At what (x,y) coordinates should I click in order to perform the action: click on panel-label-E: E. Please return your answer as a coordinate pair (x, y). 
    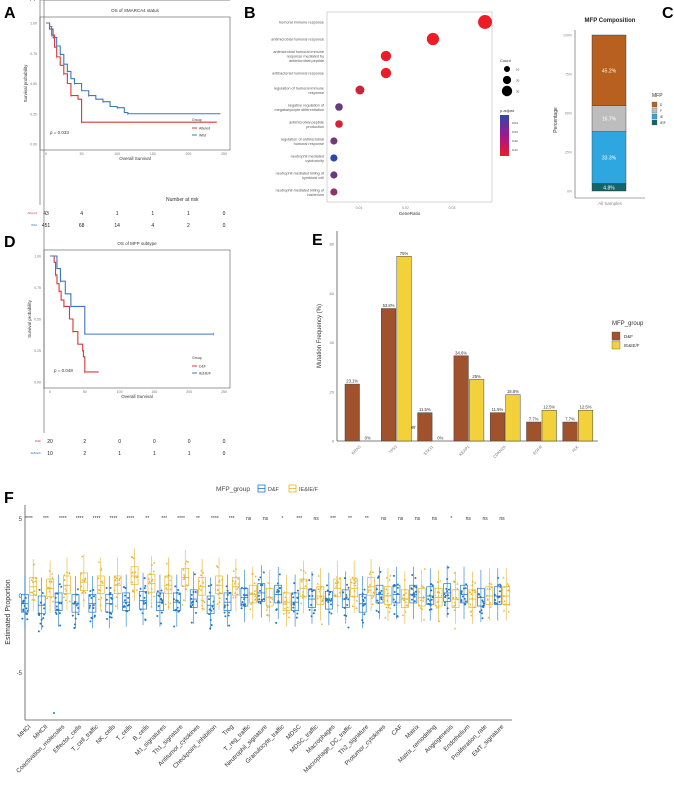
    Looking at the image, I should click on (317, 240).